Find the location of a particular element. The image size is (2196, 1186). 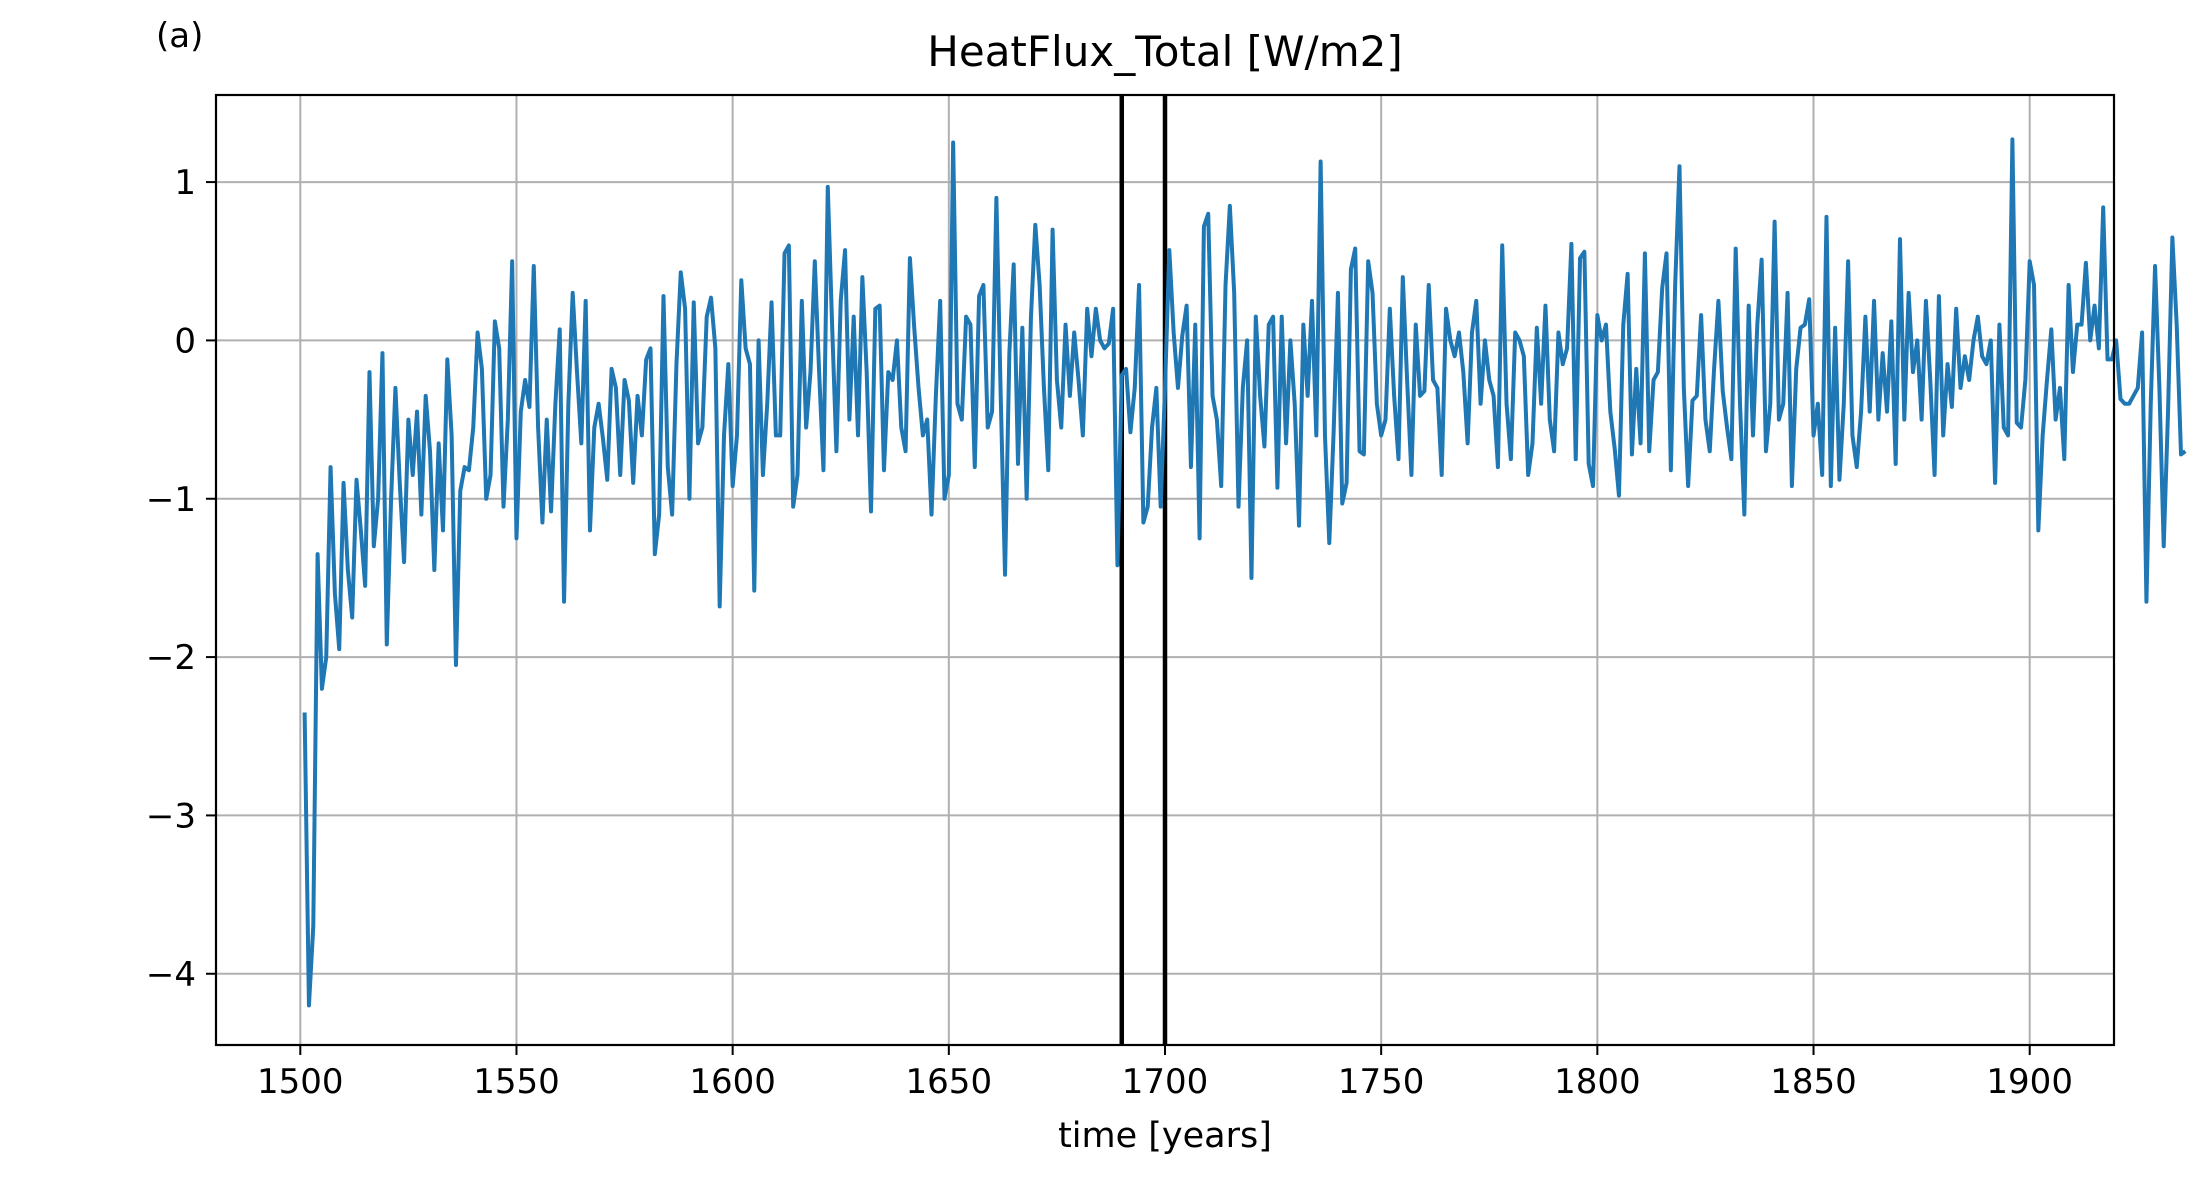

x-tick-label: 1800 is located at coordinates (1597, 1082).